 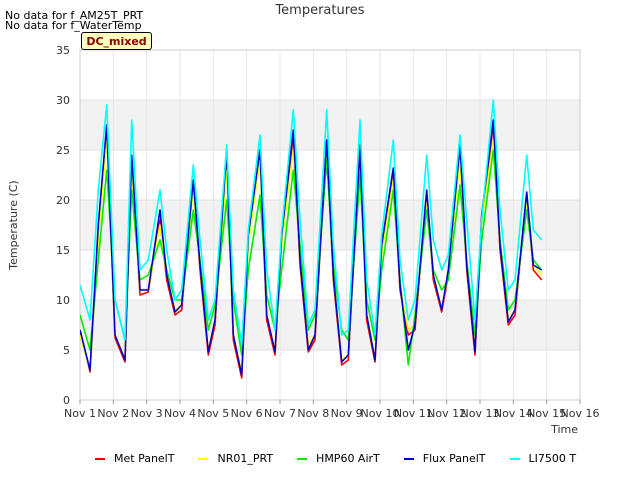 I want to click on x-tick-label: Nov 13, so click(x=480, y=413).